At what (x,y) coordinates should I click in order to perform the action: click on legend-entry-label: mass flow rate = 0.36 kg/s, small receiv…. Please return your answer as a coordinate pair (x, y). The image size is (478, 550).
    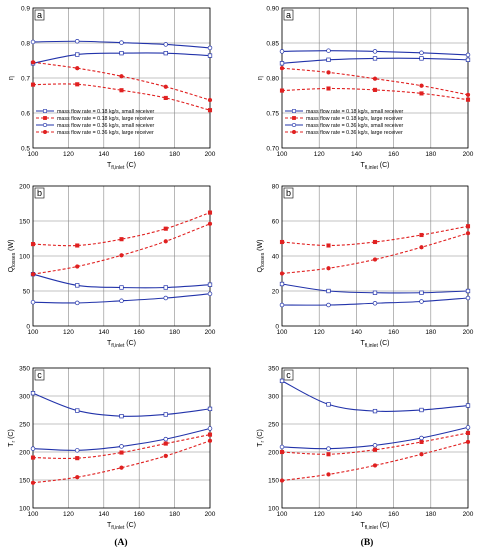
    Looking at the image, I should click on (355, 126).